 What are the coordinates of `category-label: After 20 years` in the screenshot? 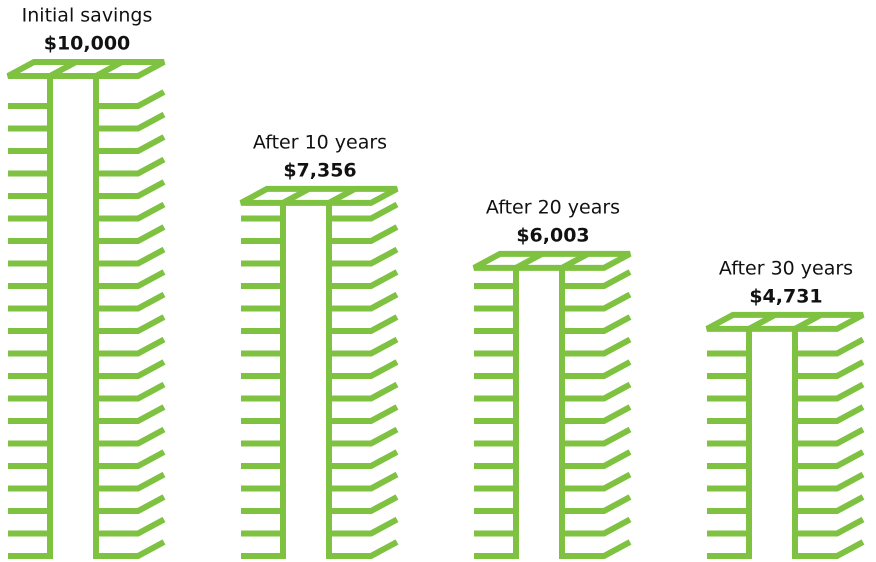 It's located at (553, 207).